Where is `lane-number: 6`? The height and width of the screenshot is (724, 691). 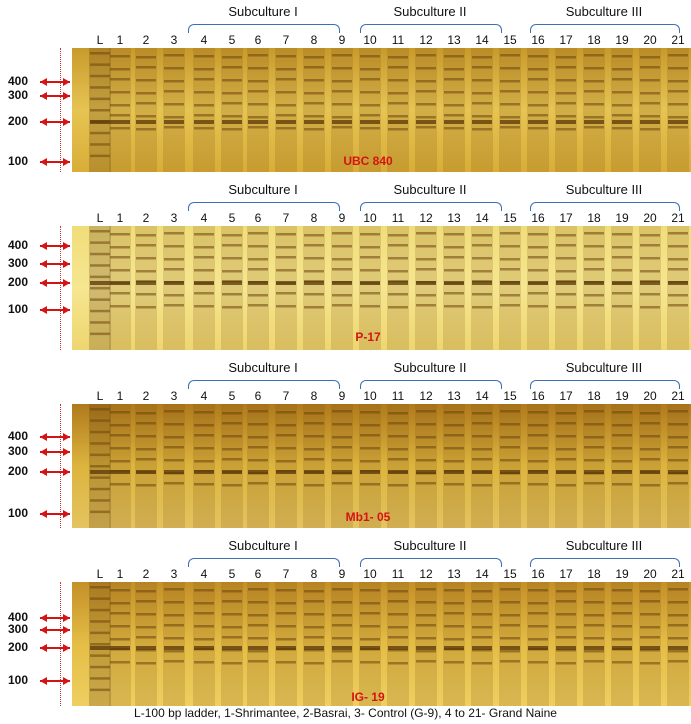 lane-number: 6 is located at coordinates (258, 40).